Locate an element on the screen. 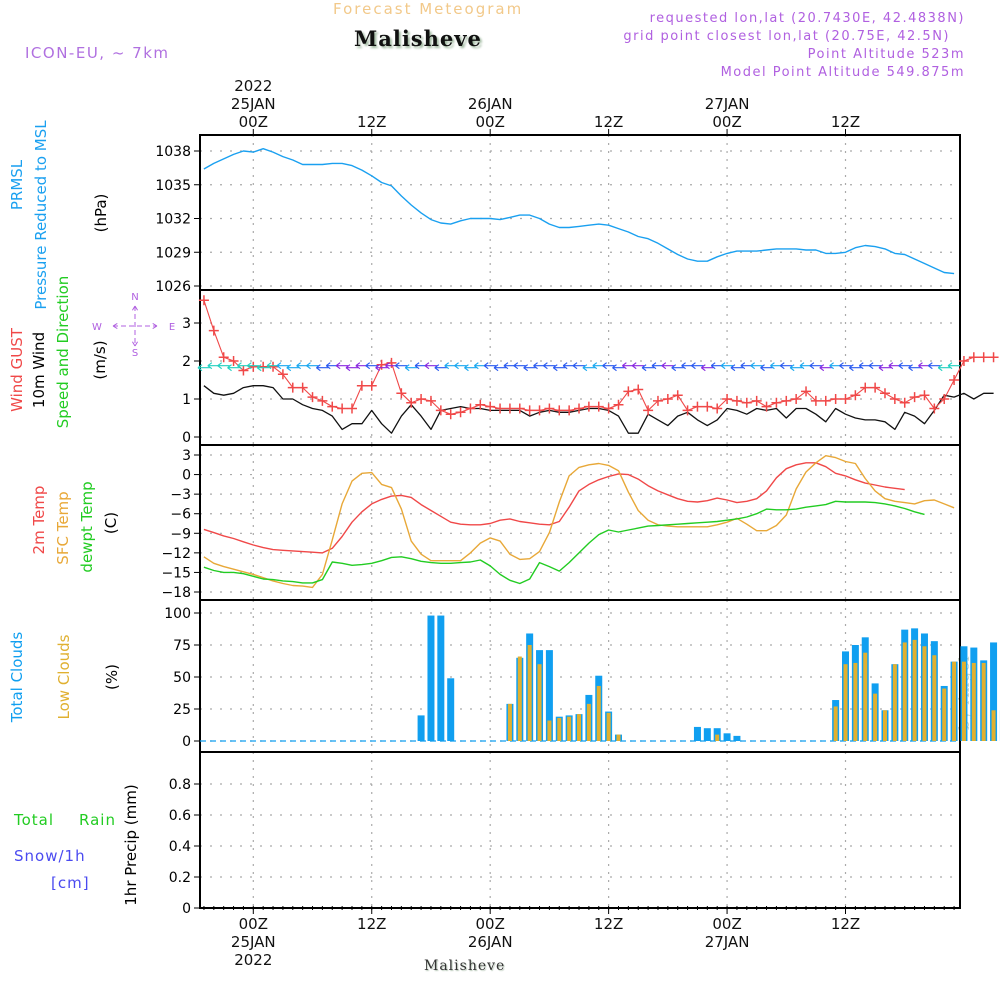 This screenshot has height=1000, width=1000. x-tick-label-bottom: 25JAN is located at coordinates (253, 942).